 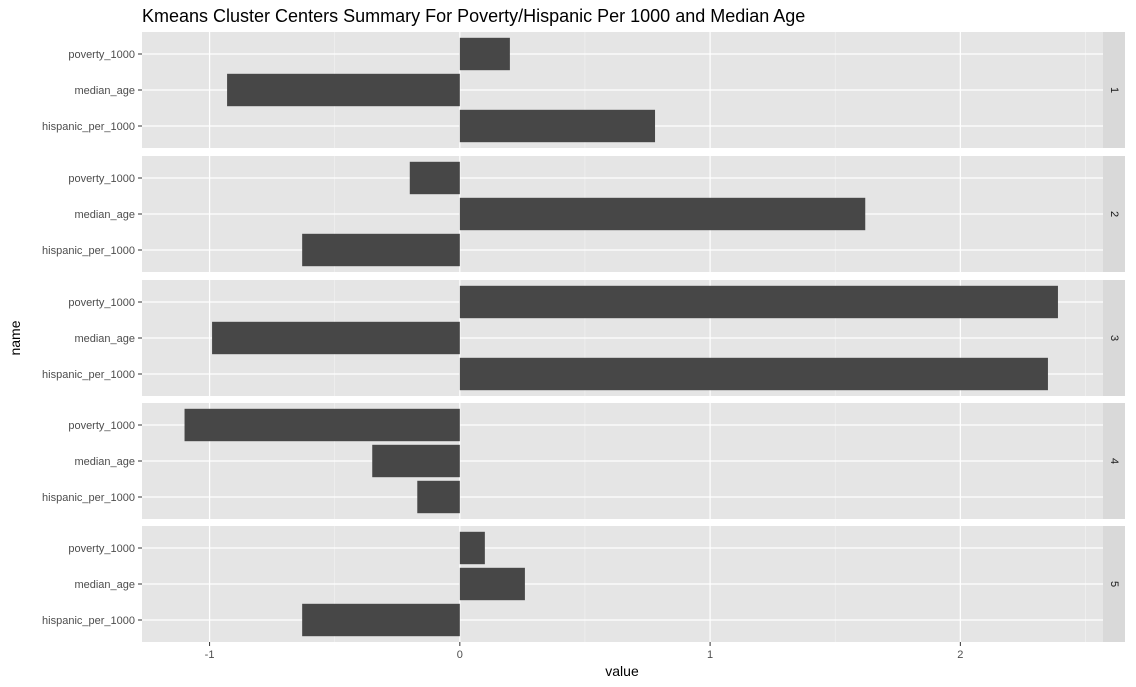 I want to click on x-tick-label: -1, so click(x=210, y=655).